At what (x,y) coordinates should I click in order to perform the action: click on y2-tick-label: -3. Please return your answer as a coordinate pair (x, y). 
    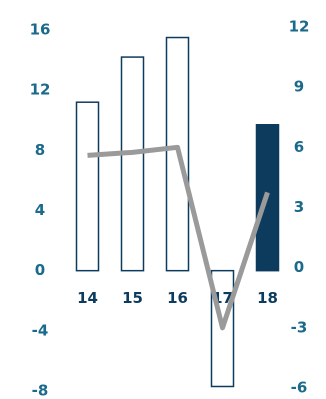
    Looking at the image, I should click on (299, 327).